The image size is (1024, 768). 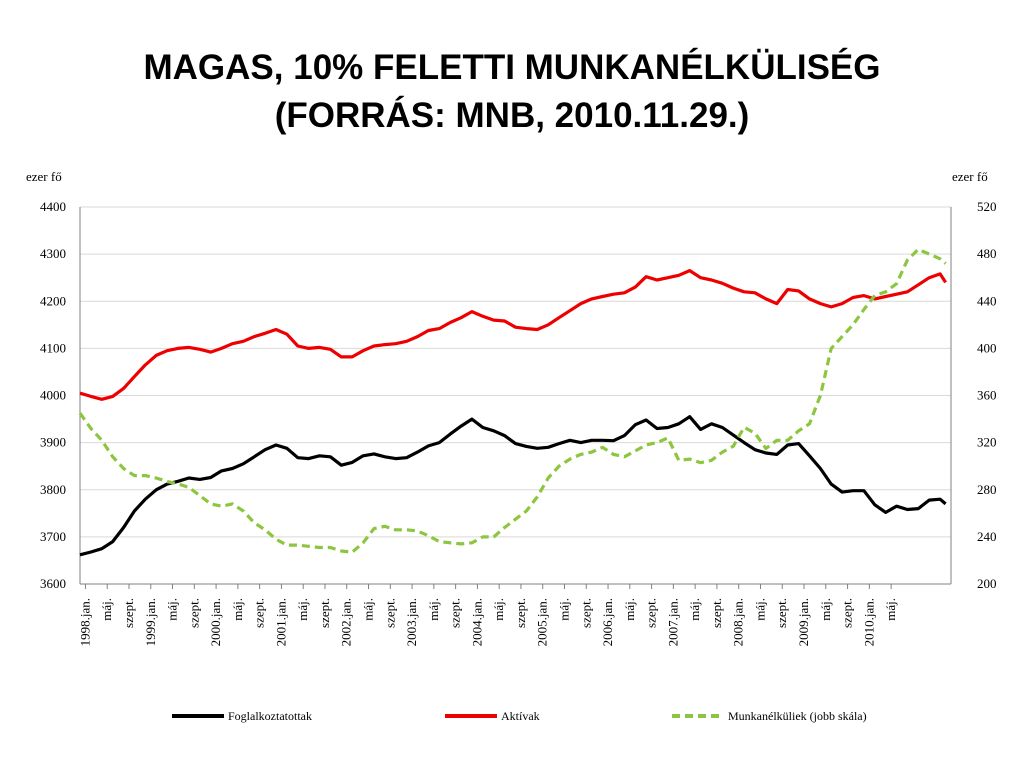 I want to click on x-tick-label: 2003.jan., so click(x=411, y=622).